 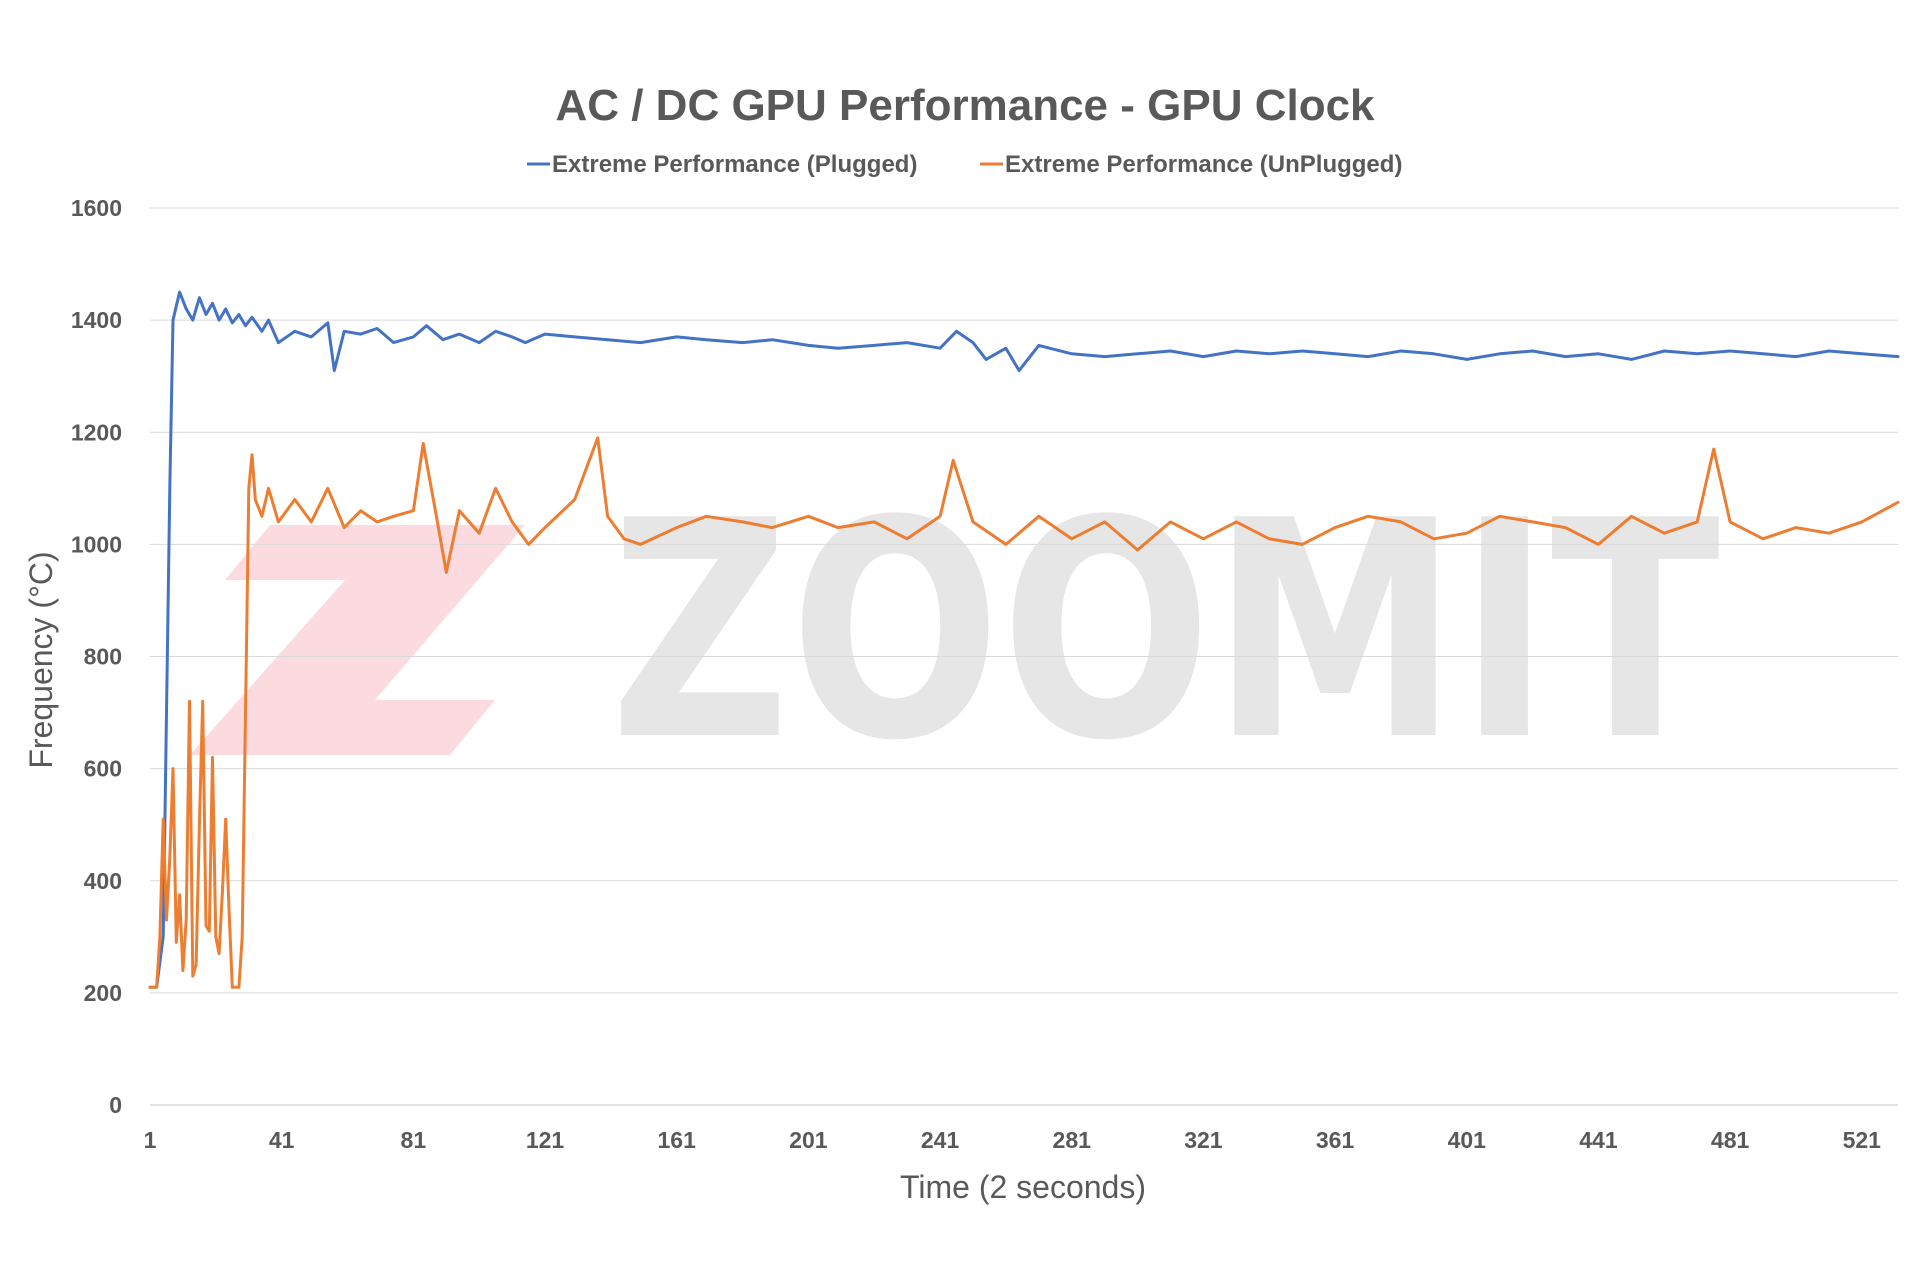 I want to click on x-tick-label: 321, so click(x=1203, y=1140).